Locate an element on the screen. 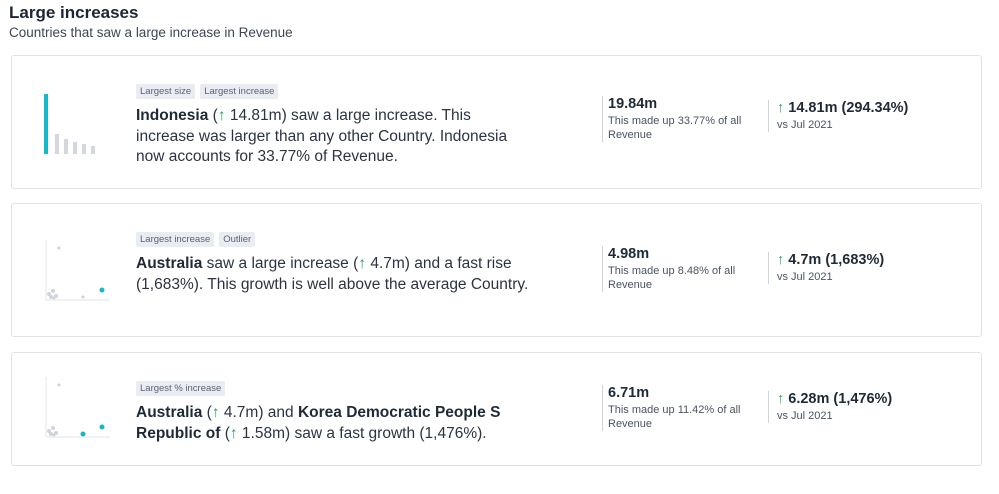 Image resolution: width=999 pixels, height=494 pixels. bar-chart-thumbnail is located at coordinates (69, 124).